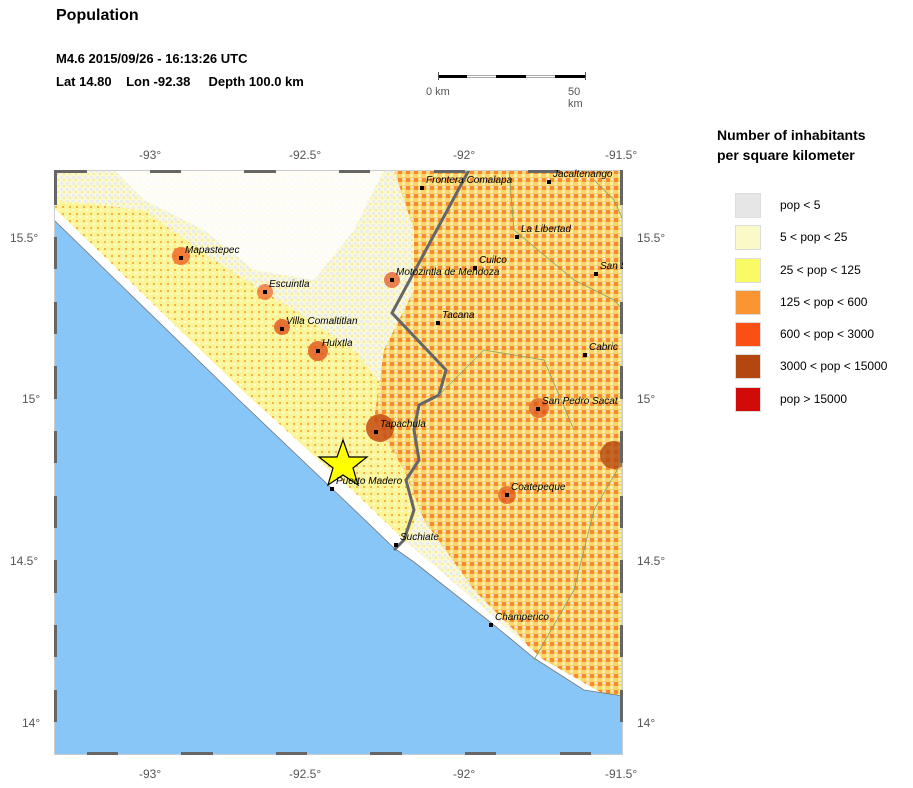 This screenshot has width=913, height=788. What do you see at coordinates (24, 561) in the screenshot?
I see `y-tick-left: 14.5°` at bounding box center [24, 561].